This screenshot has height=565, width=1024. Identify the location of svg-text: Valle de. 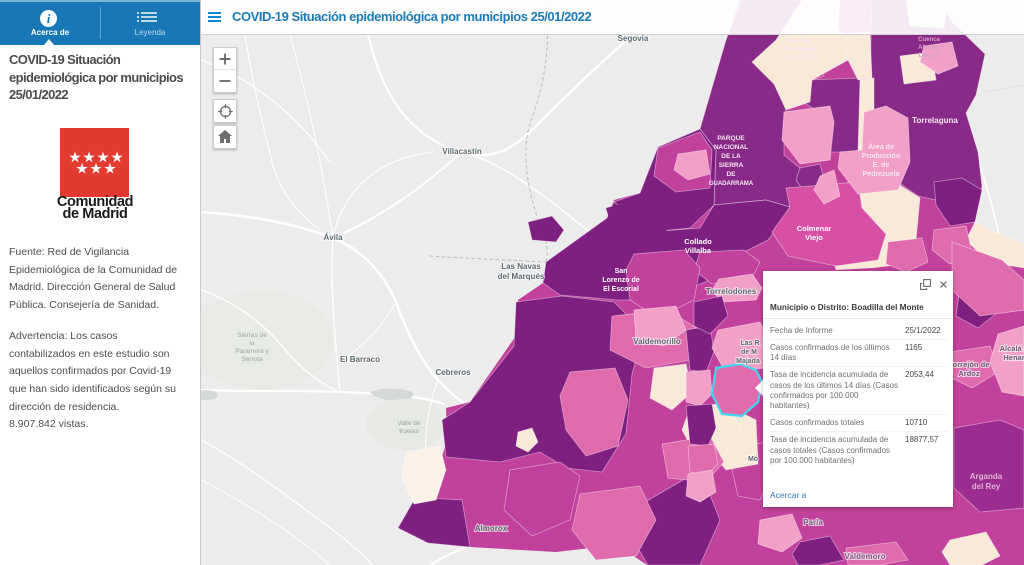
(408, 423).